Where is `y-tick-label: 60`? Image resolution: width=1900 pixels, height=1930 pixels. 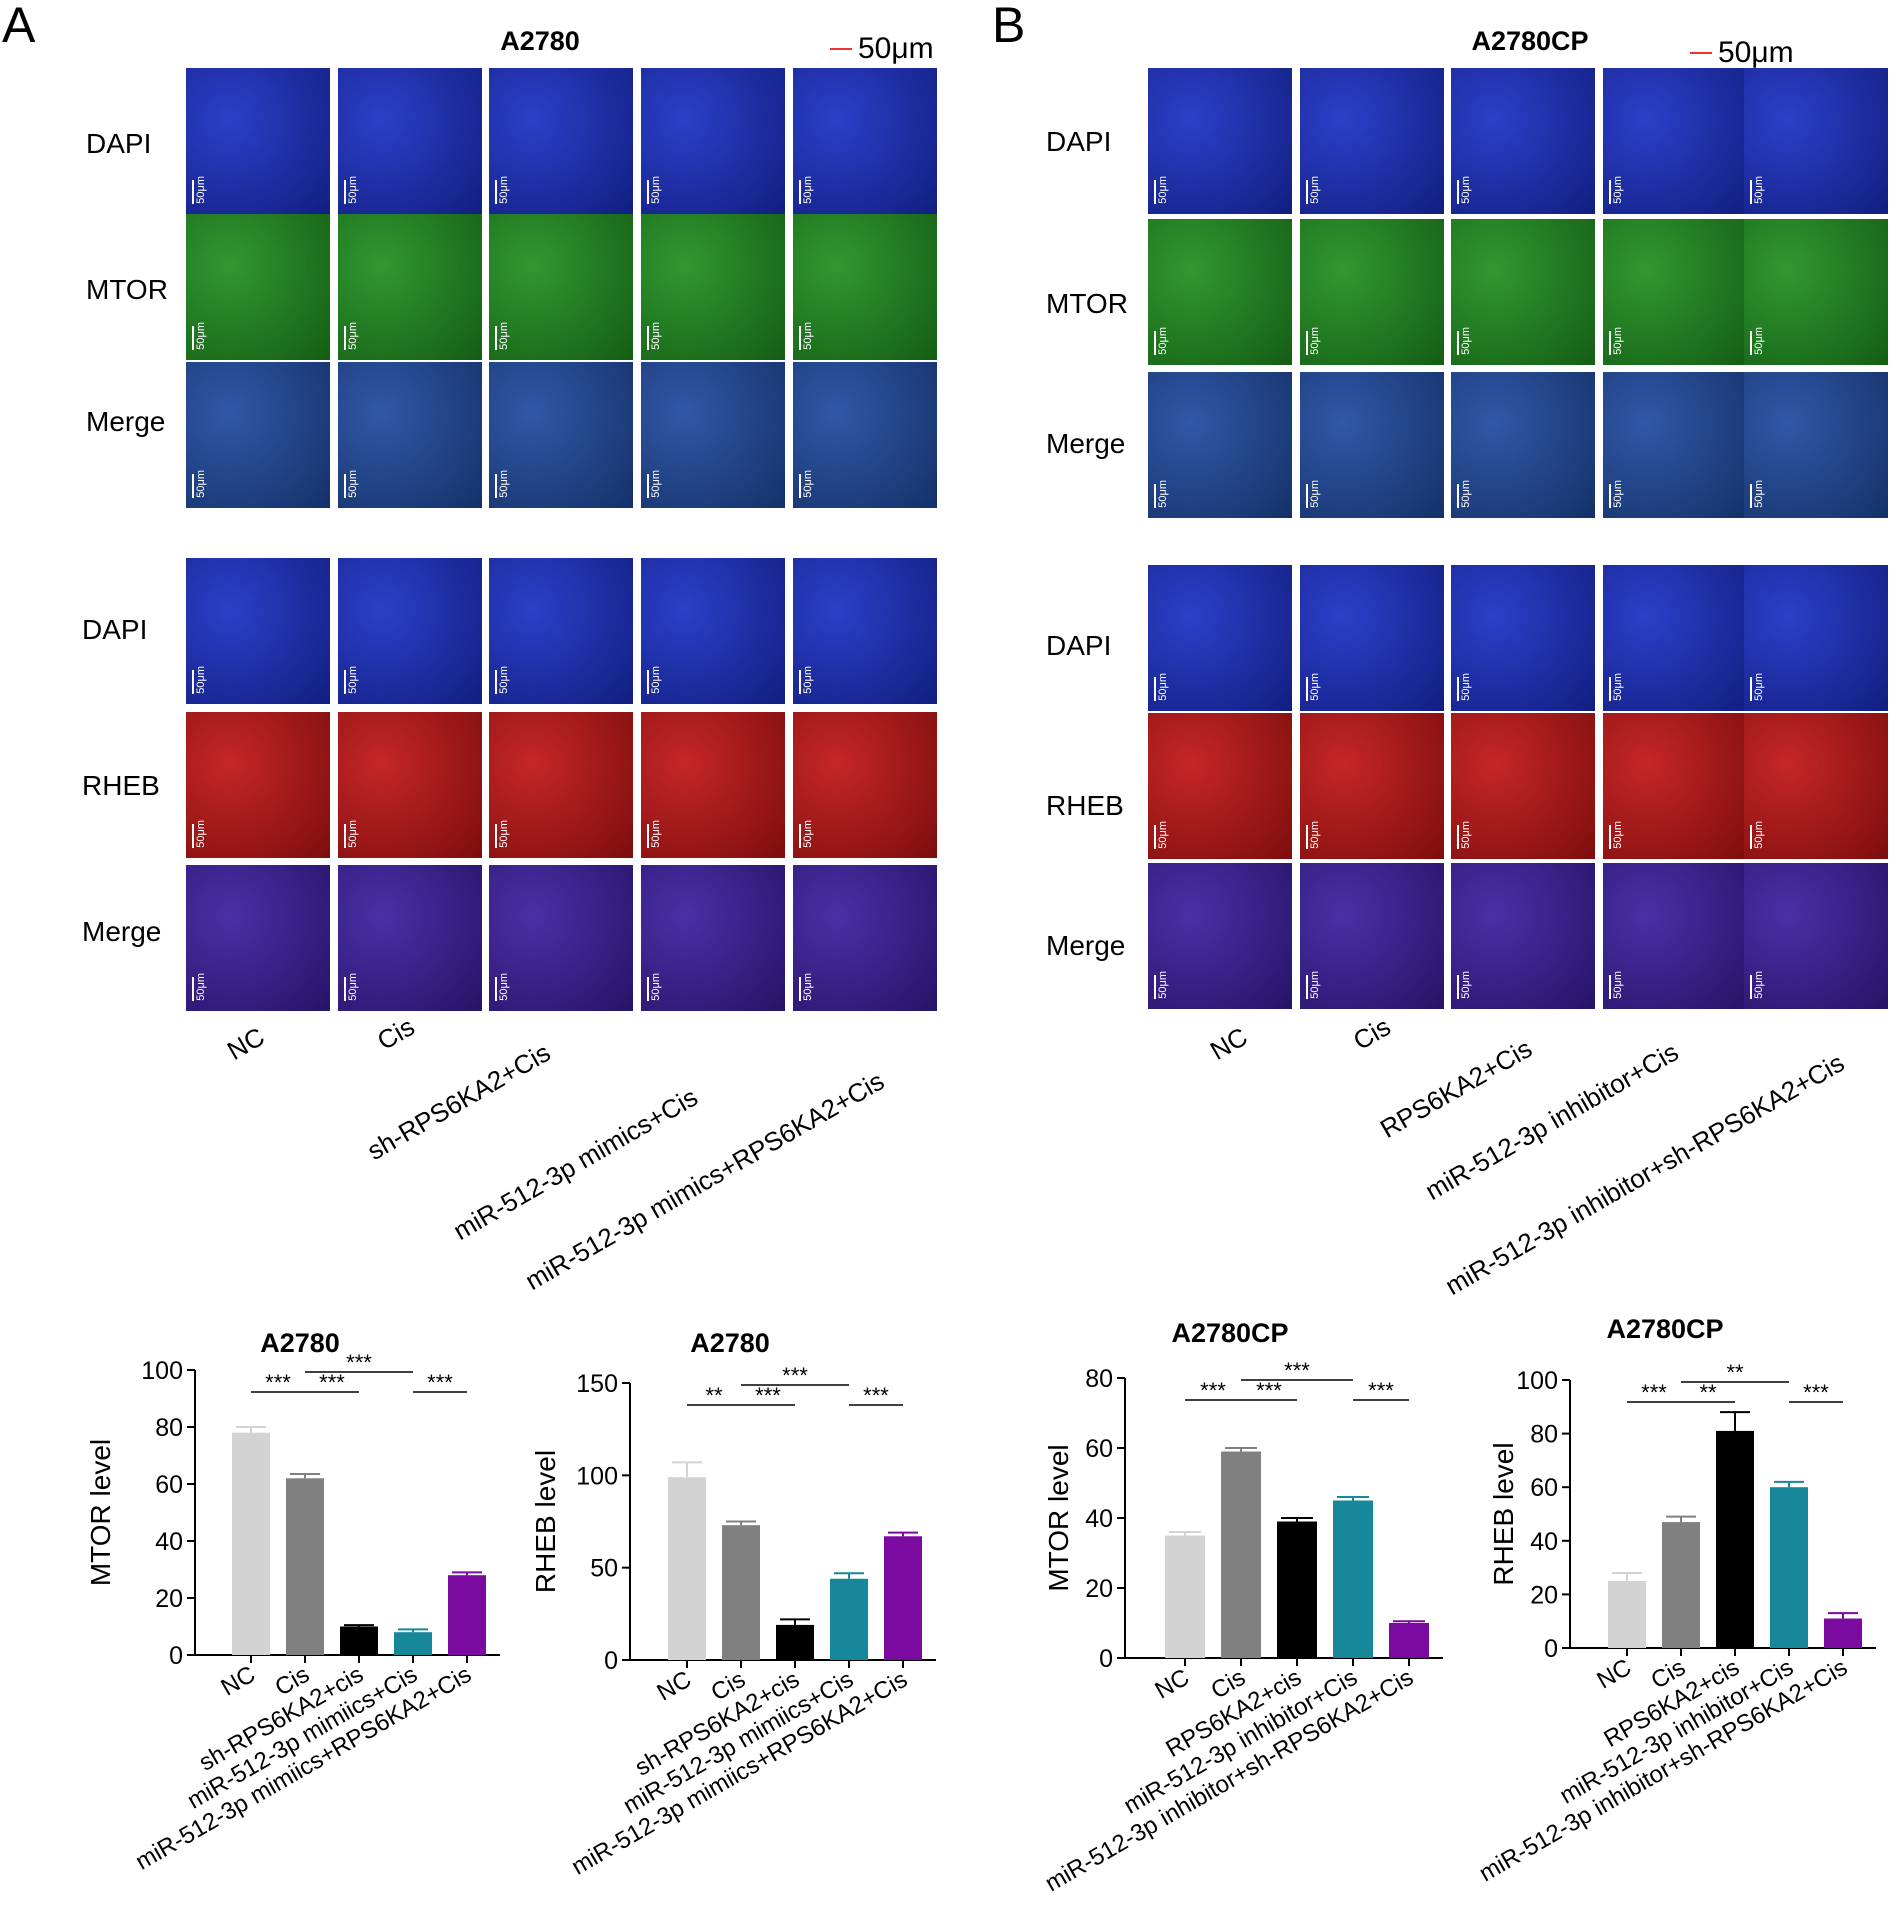
y-tick-label: 60 is located at coordinates (169, 1485).